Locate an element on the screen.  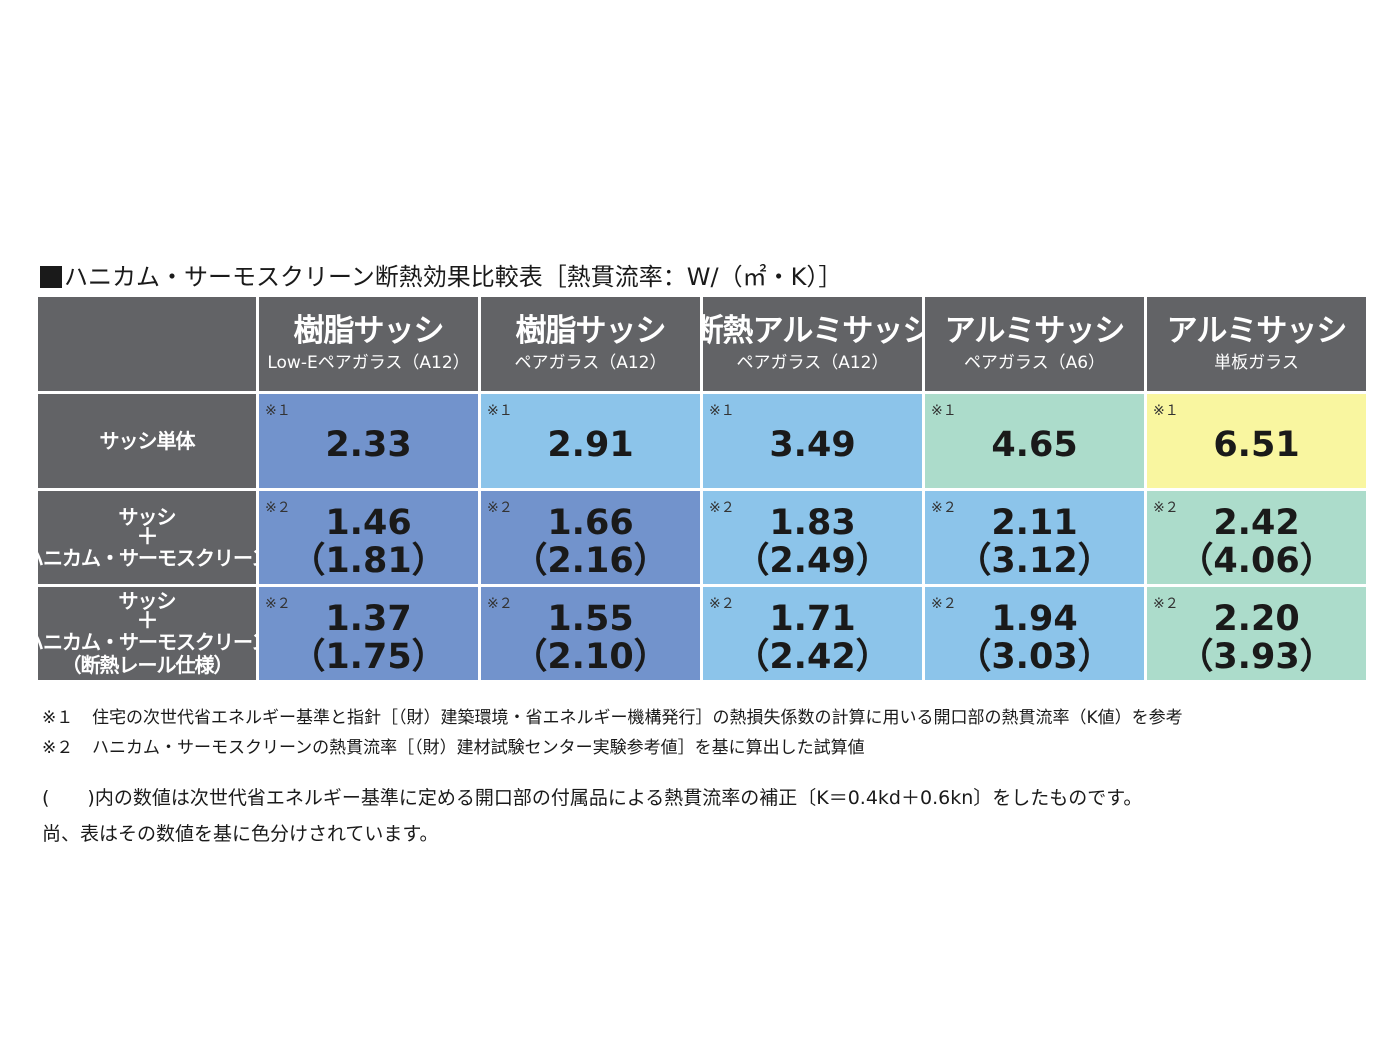
cell-value: 1.37 is located at coordinates (368, 618).